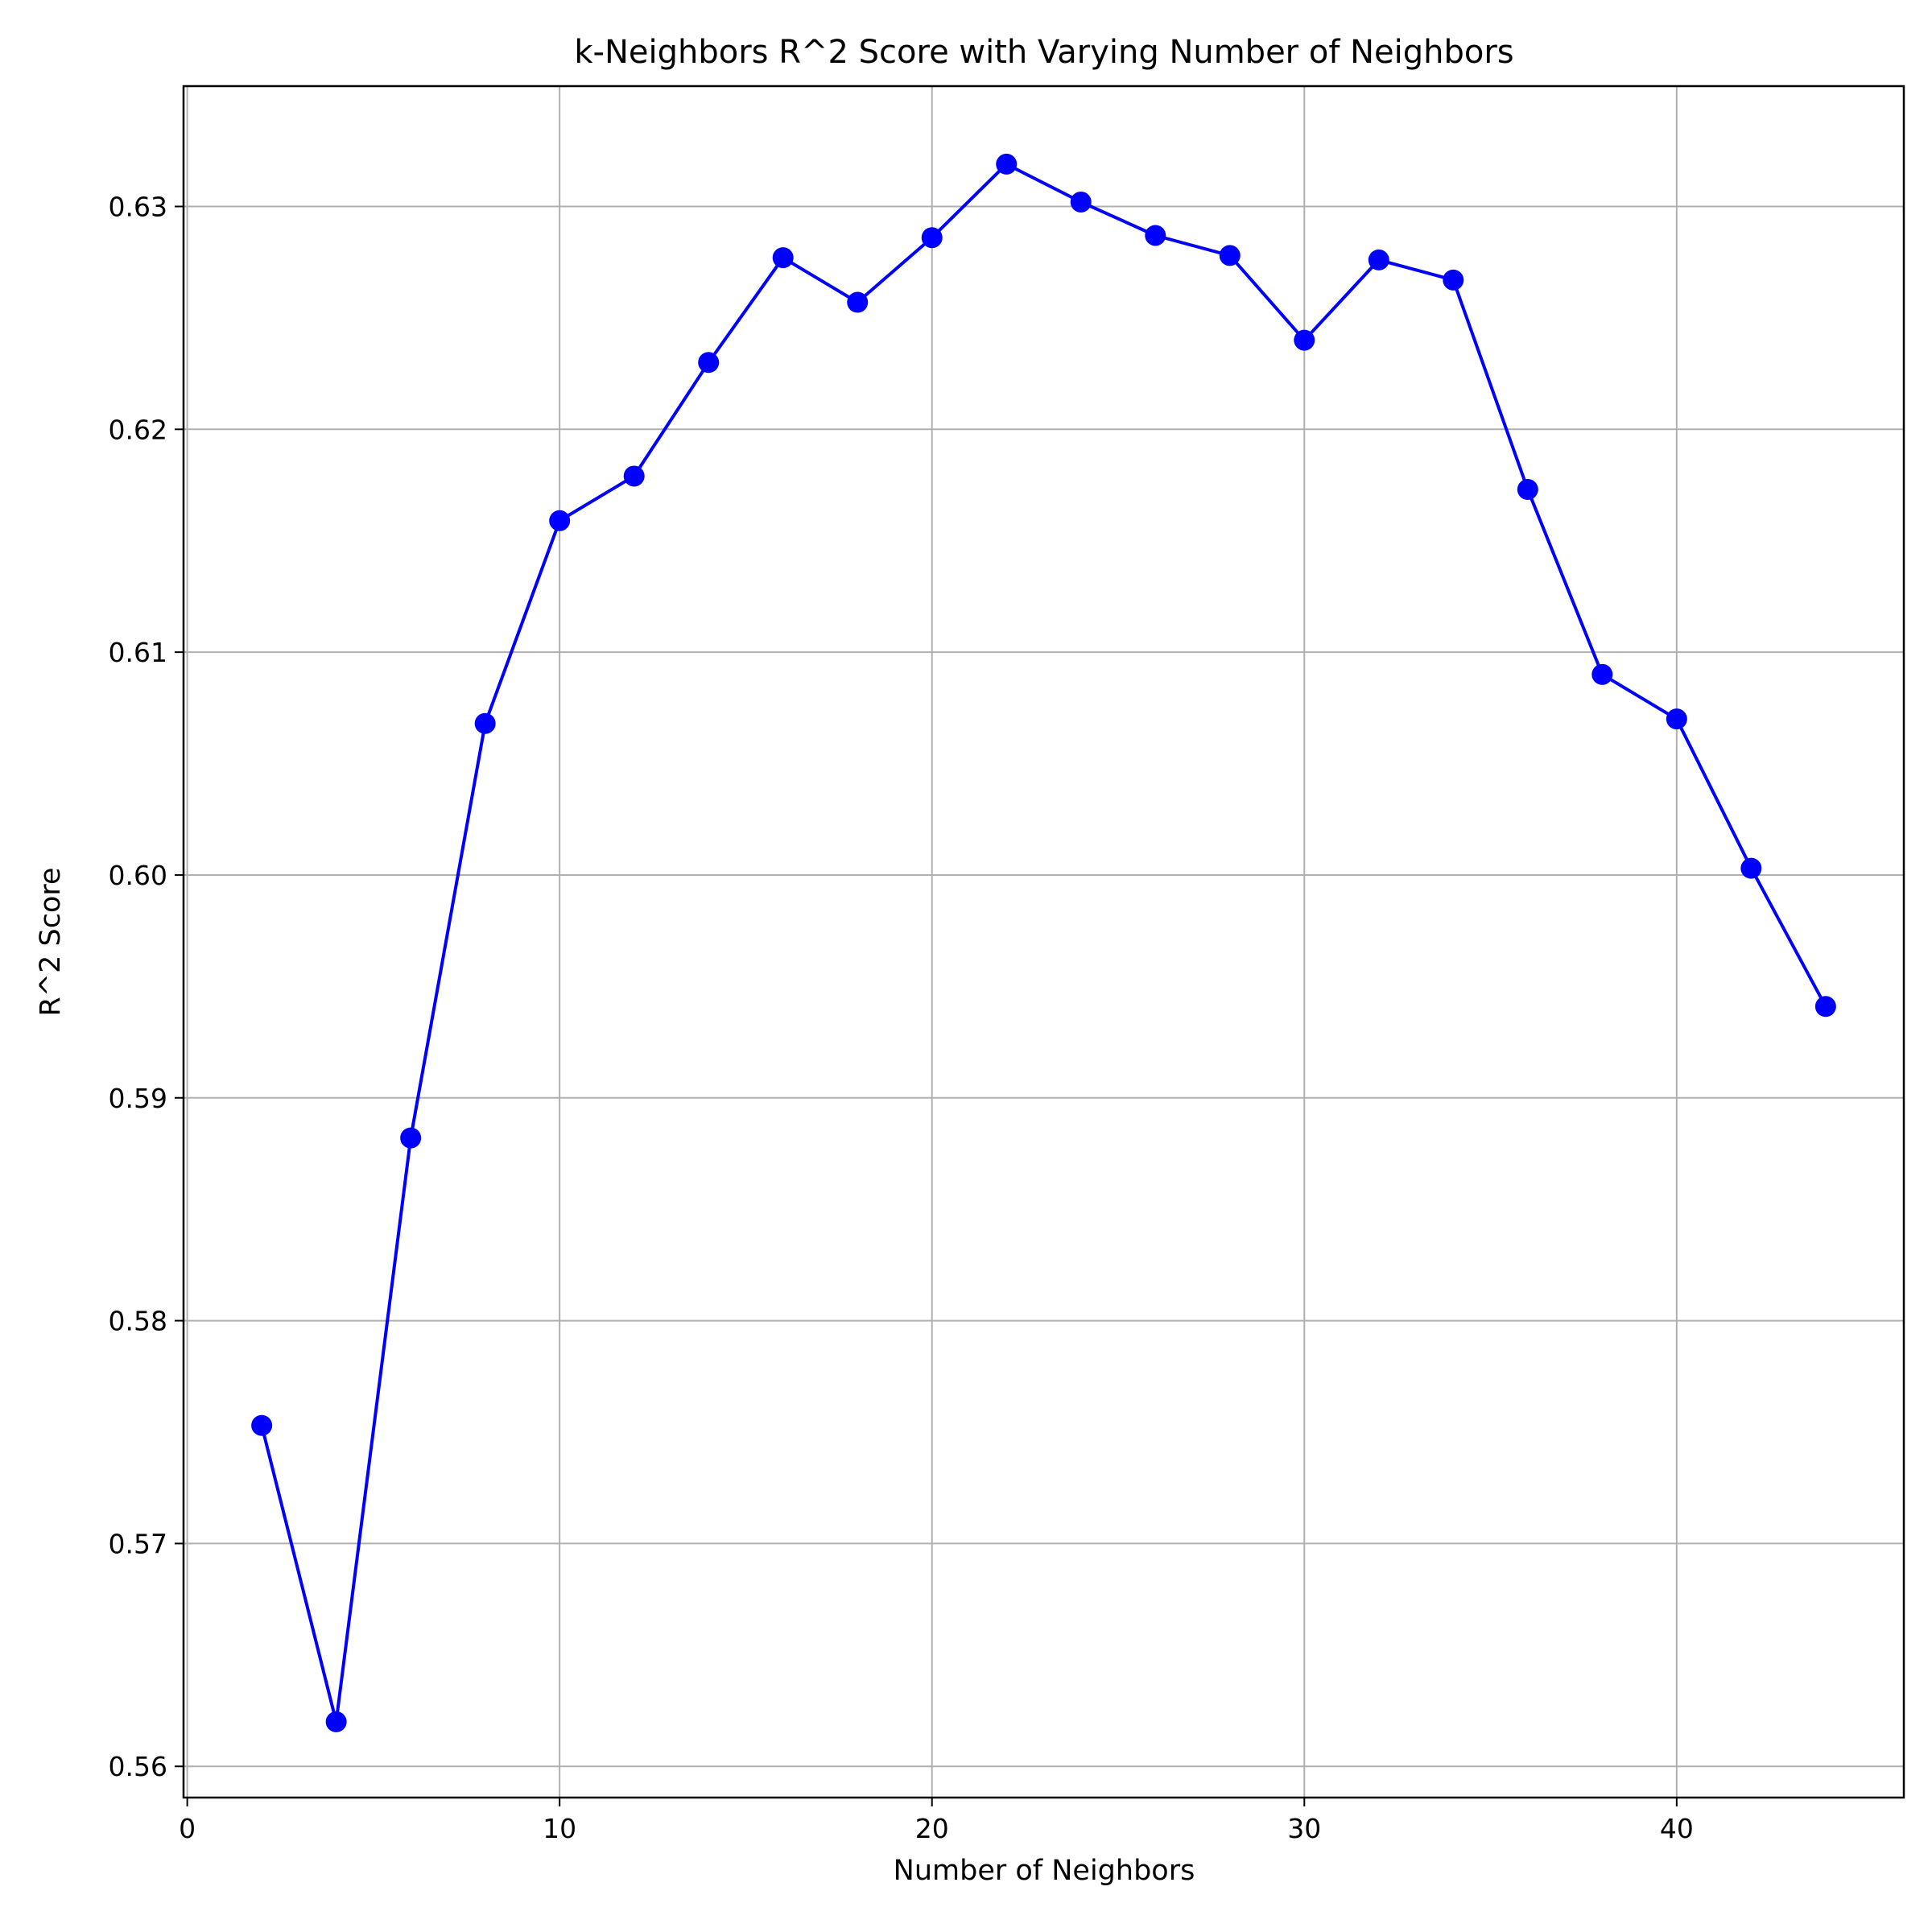 The image size is (1932, 1932). I want to click on x-axis-label: Number of Neighbors, so click(1044, 1871).